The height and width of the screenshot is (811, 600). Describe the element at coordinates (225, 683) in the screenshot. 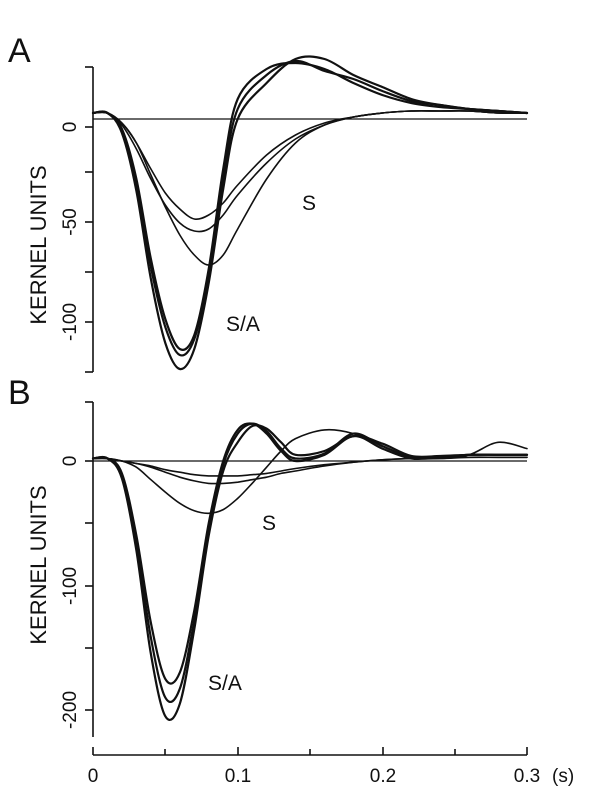

I see `panel-b-annotation-sa: S/A` at that location.